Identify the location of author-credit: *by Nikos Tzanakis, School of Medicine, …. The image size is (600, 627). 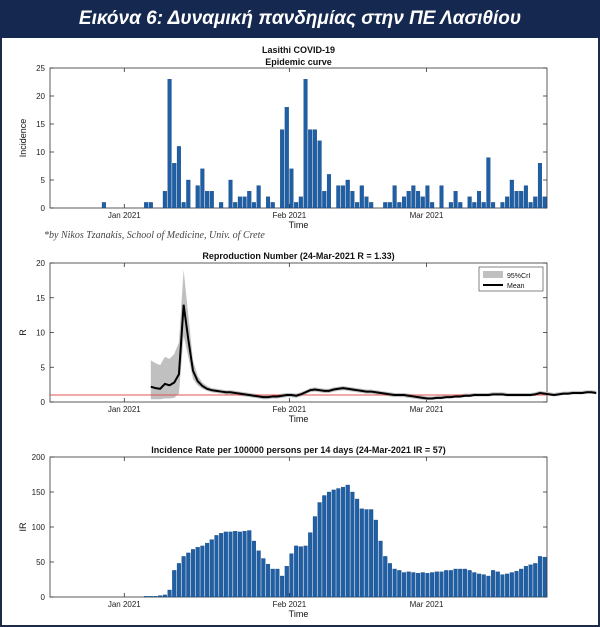
(154, 235).